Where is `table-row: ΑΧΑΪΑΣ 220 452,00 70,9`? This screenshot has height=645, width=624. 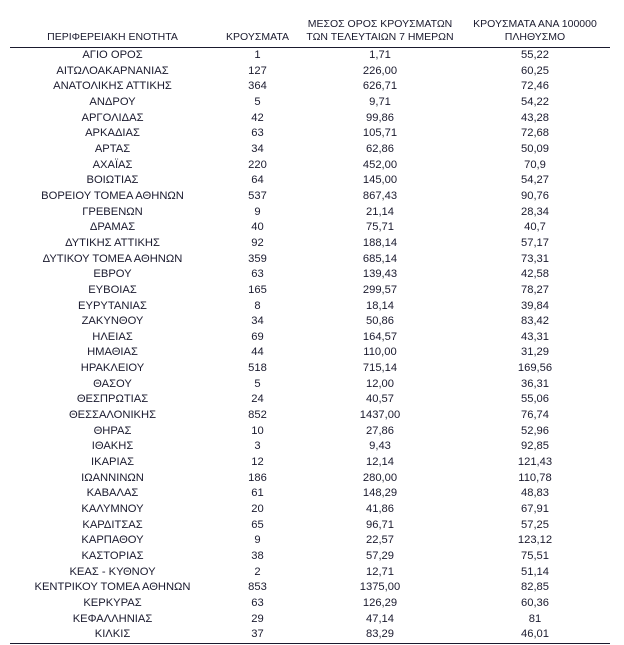
table-row: ΑΧΑΪΑΣ 220 452,00 70,9 is located at coordinates (310, 166).